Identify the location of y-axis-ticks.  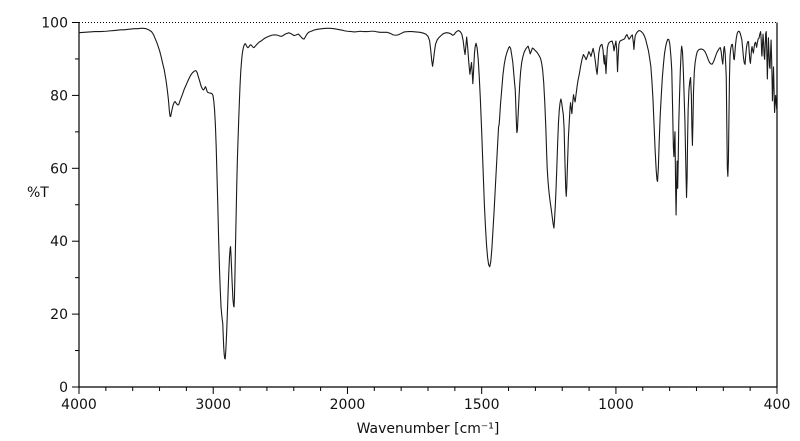
(75, 205).